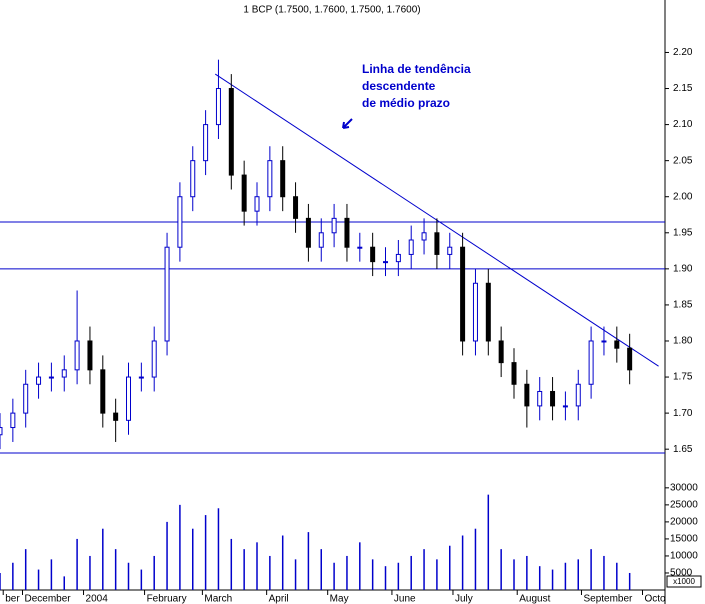  I want to click on x-tick-label: March, so click(218, 599).